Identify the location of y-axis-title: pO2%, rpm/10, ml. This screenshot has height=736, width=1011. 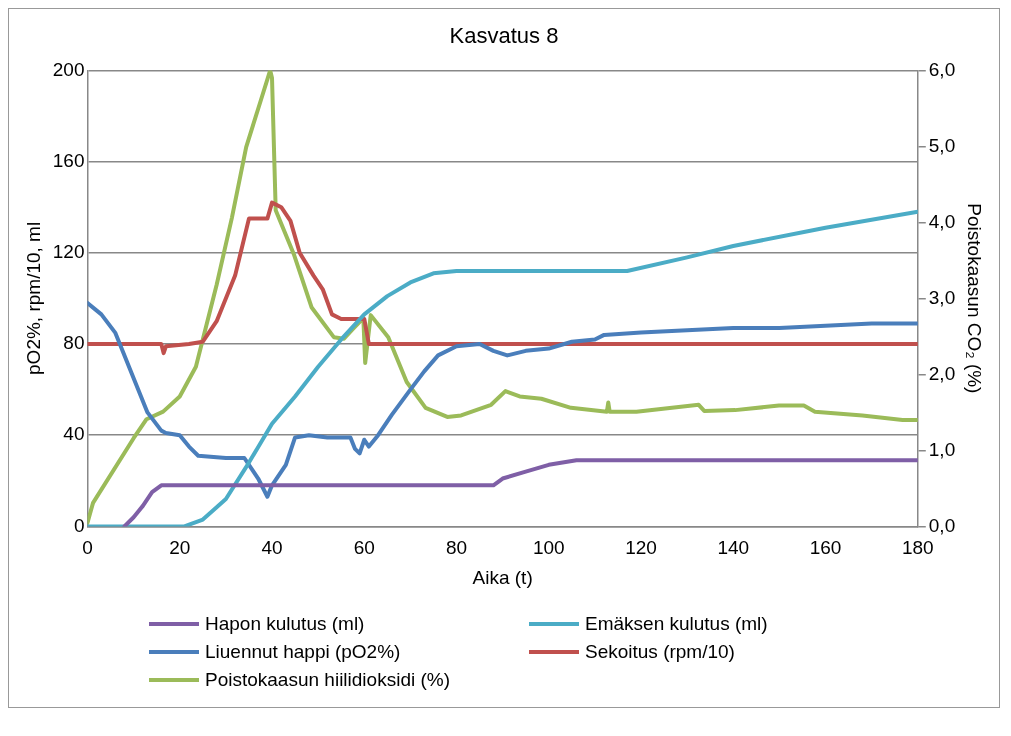
(33, 298).